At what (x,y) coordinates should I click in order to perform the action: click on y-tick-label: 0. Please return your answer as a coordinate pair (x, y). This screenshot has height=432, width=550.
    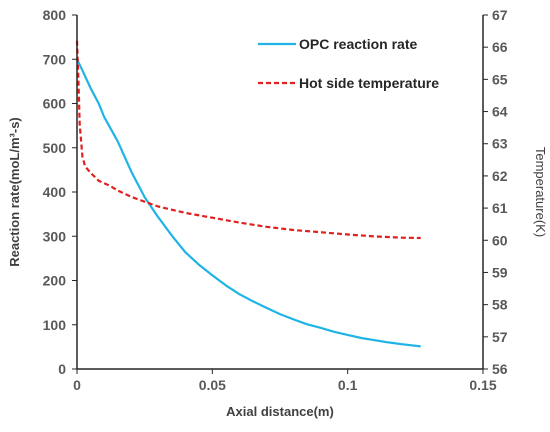
    Looking at the image, I should click on (62, 369).